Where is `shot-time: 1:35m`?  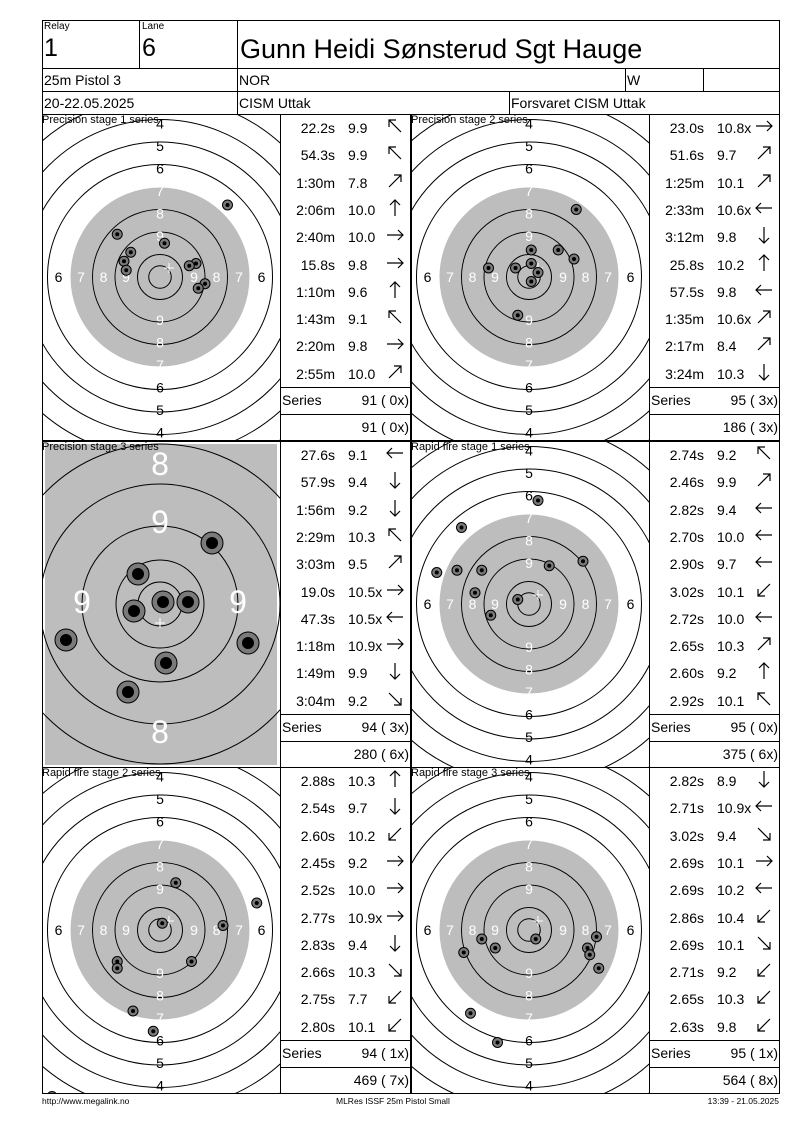 shot-time: 1:35m is located at coordinates (684, 319).